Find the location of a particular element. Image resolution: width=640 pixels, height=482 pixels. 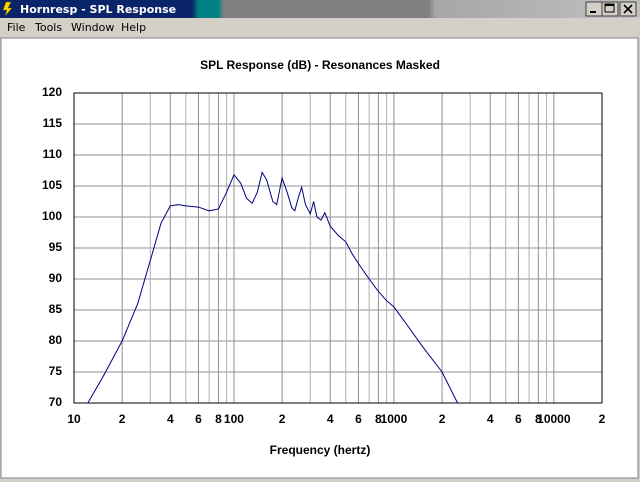

menu-item: Tools is located at coordinates (48, 27).